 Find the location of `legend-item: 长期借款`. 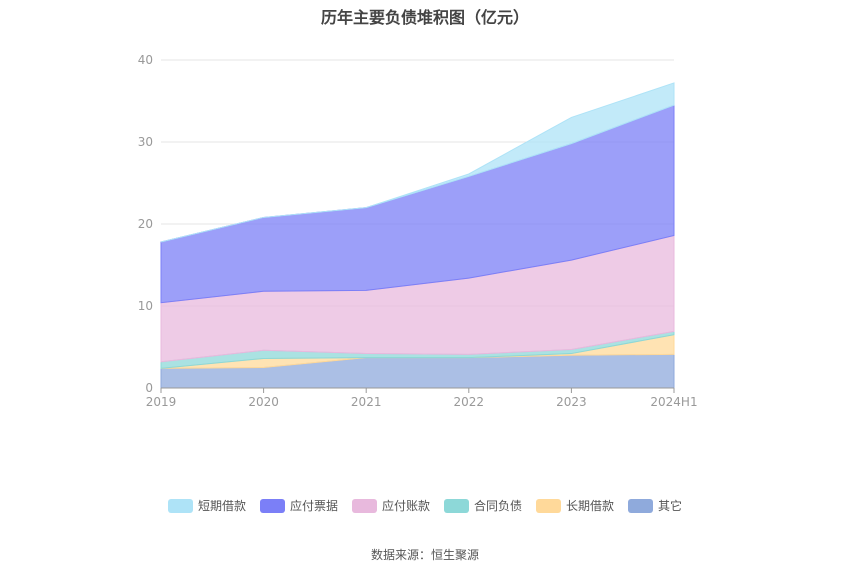

legend-item: 长期借款 is located at coordinates (575, 505).